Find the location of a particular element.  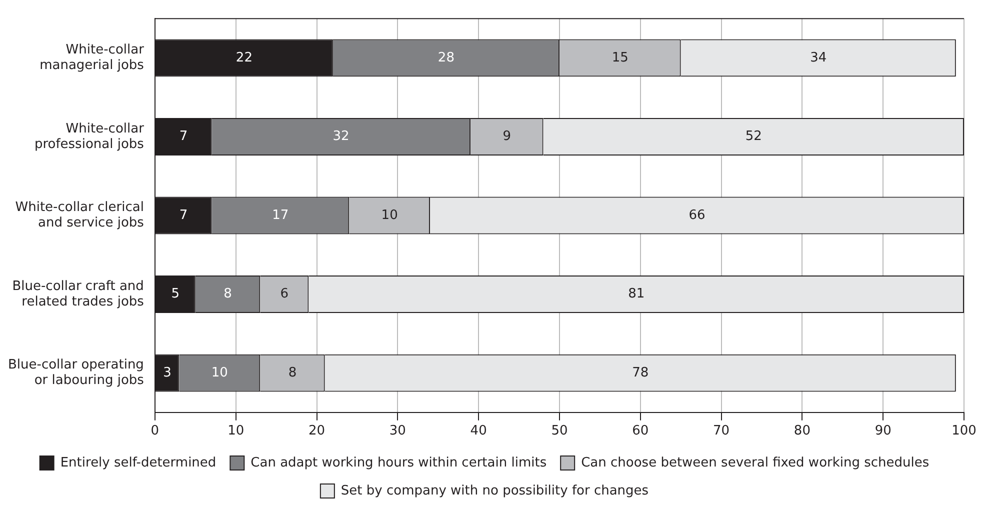

x-tick-label: 80 is located at coordinates (802, 431).